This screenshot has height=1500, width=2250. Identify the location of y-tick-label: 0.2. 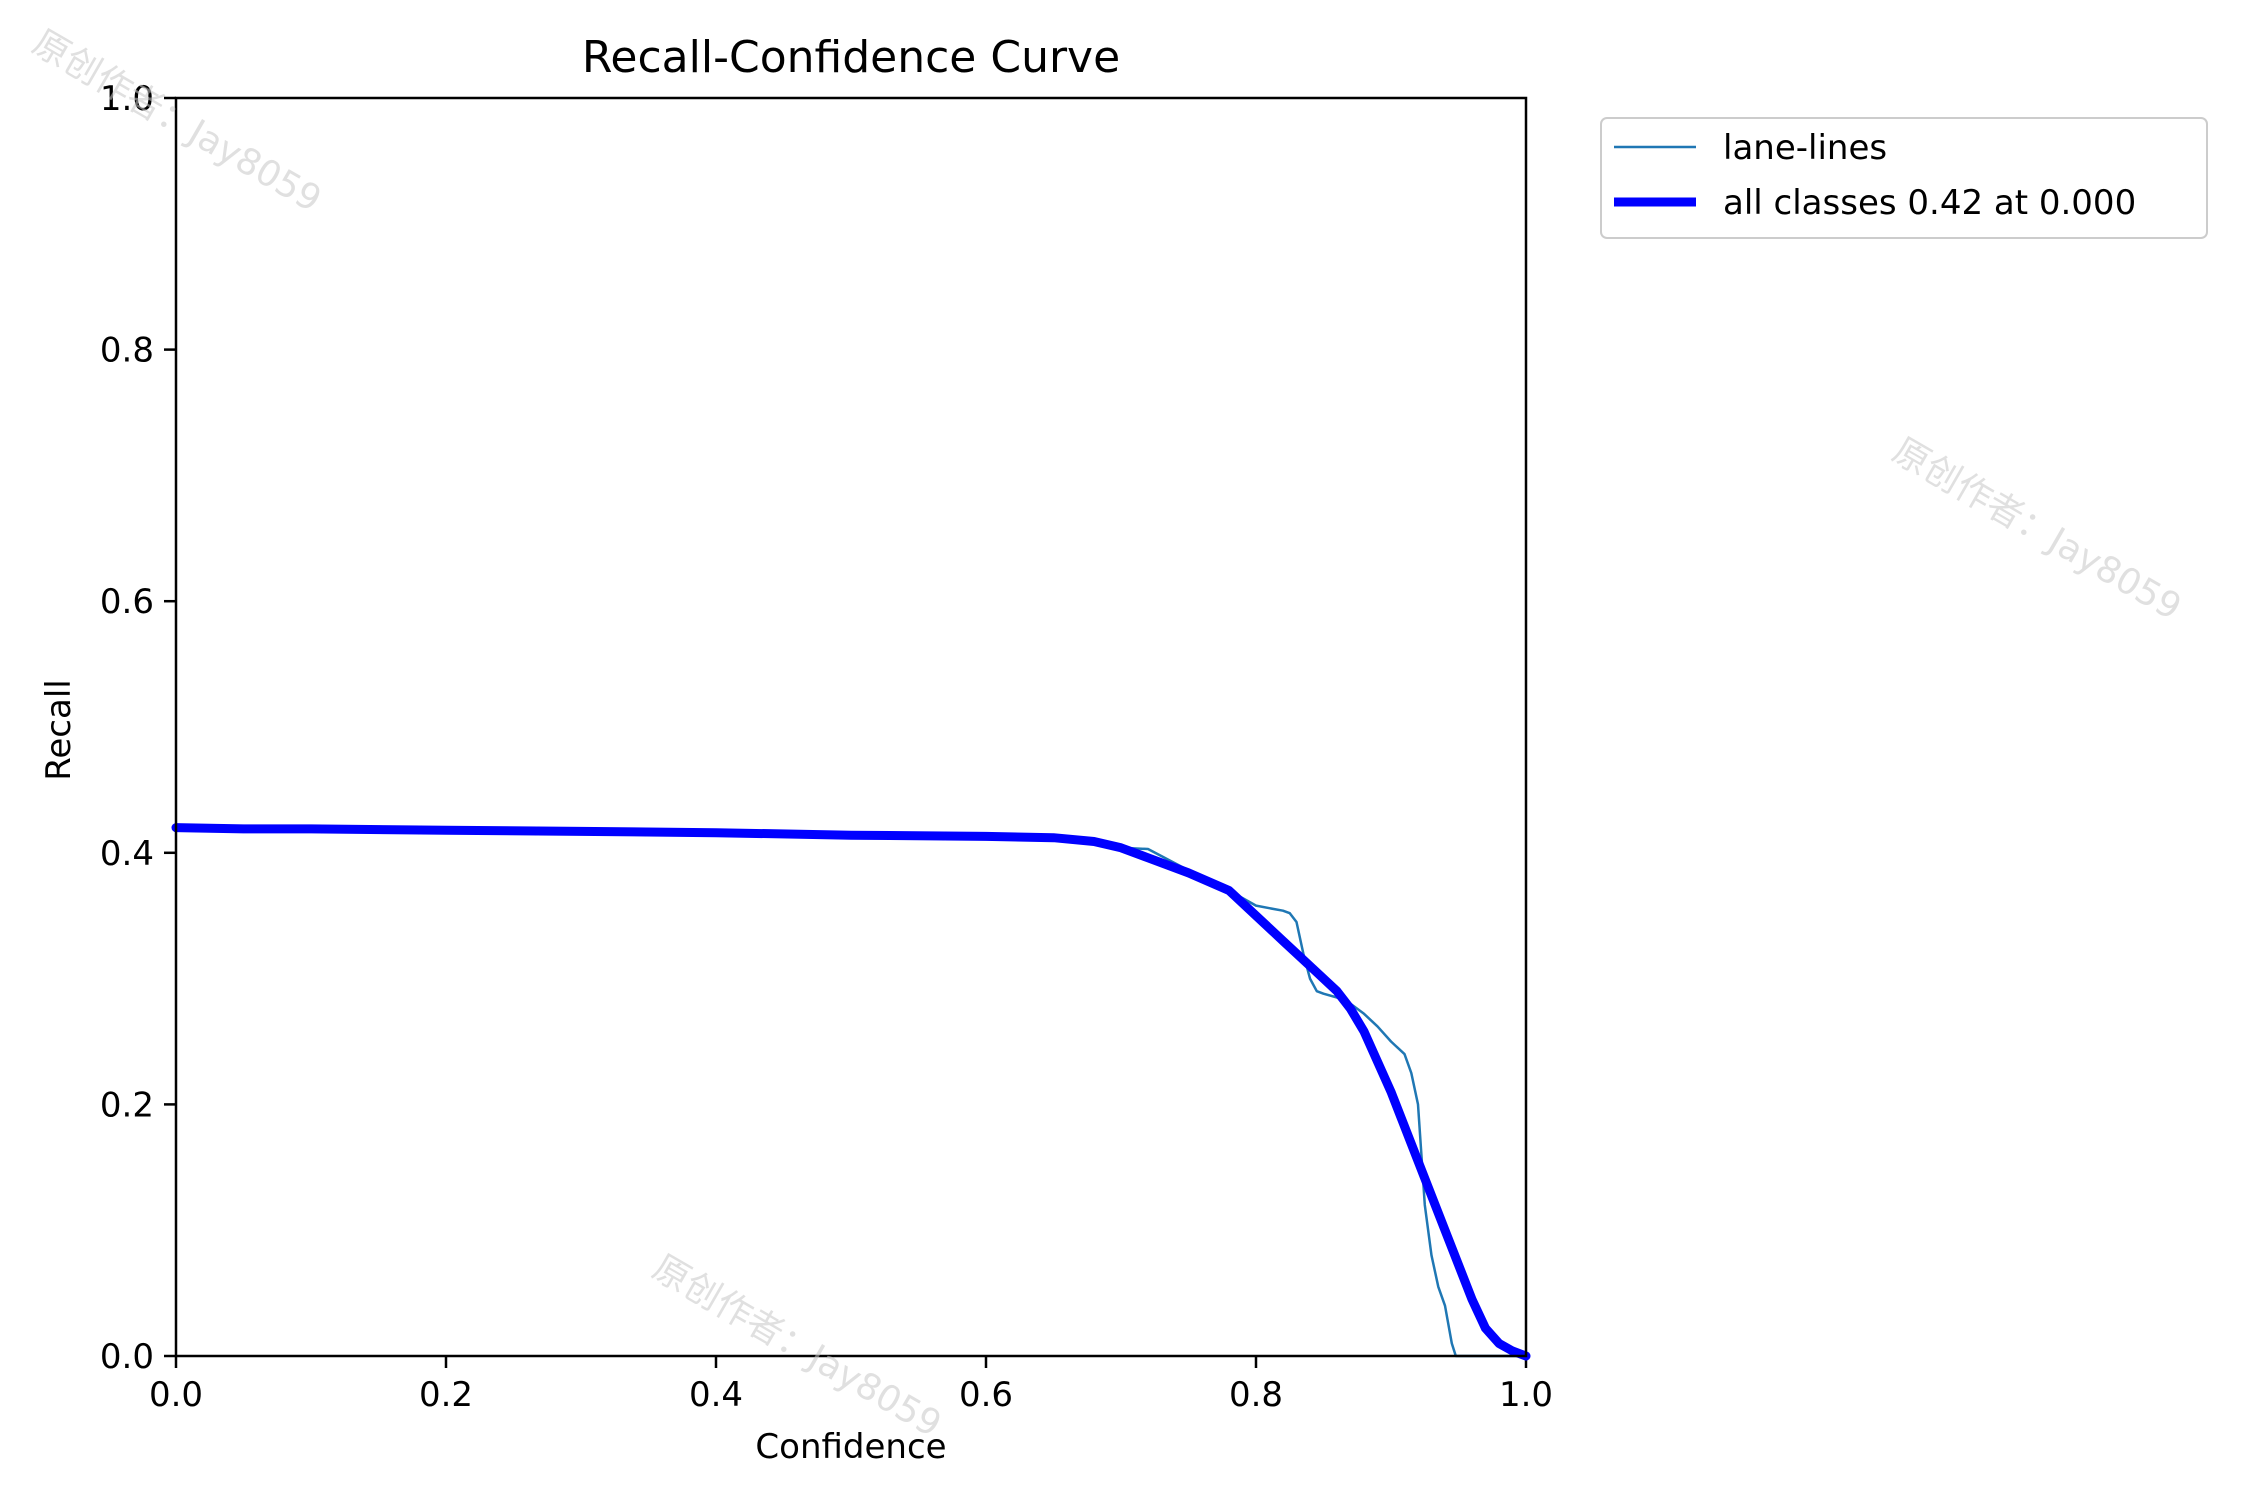
(127, 1105).